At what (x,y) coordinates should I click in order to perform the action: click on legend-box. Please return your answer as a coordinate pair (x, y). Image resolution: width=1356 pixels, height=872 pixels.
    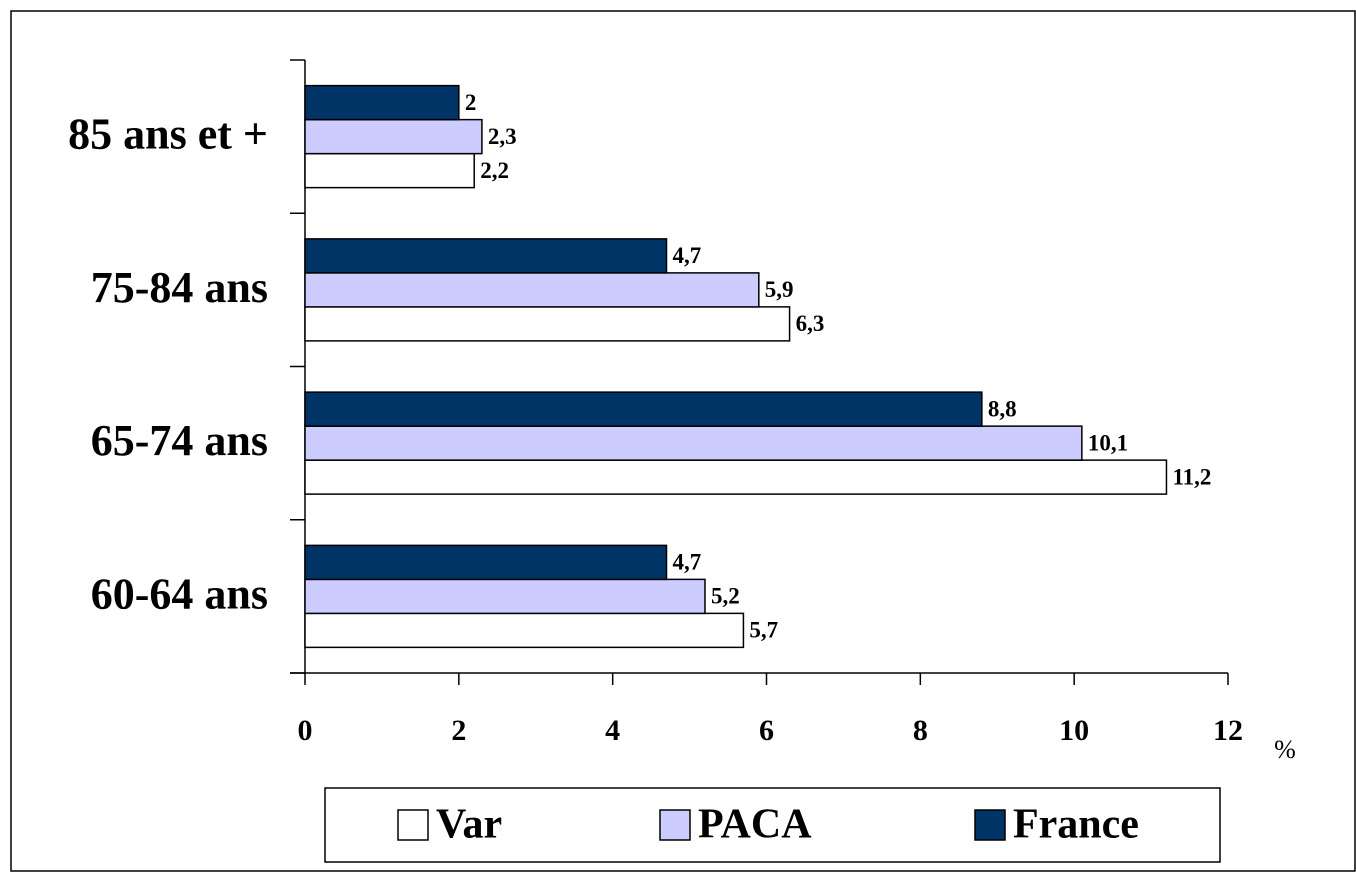
    Looking at the image, I should click on (772, 825).